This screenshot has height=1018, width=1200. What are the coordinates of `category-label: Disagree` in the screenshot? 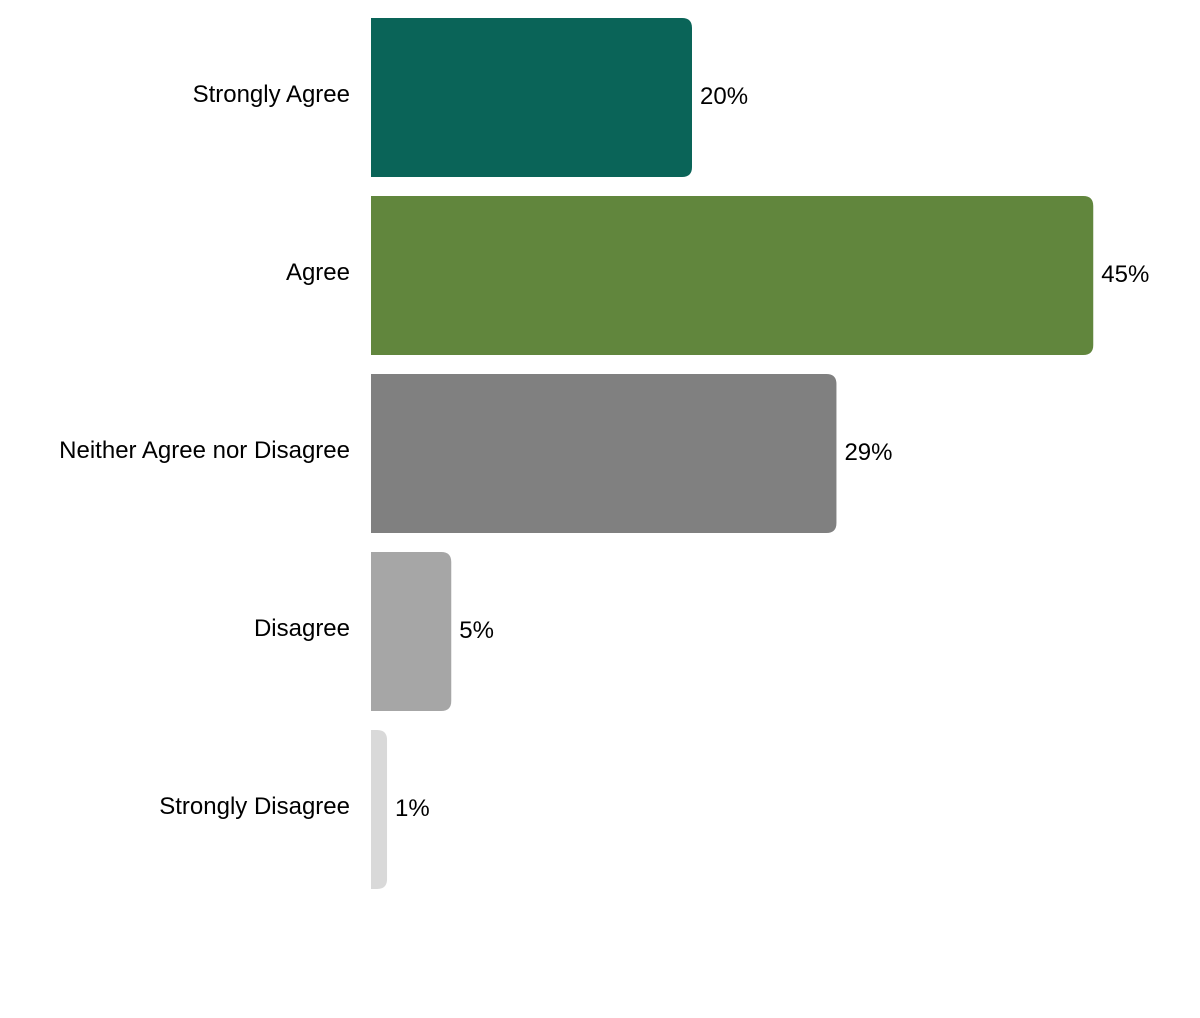 It's located at (302, 628).